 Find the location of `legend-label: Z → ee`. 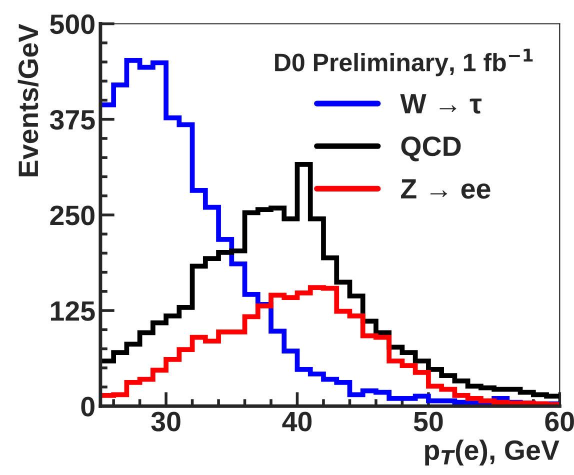

legend-label: Z → ee is located at coordinates (445, 189).